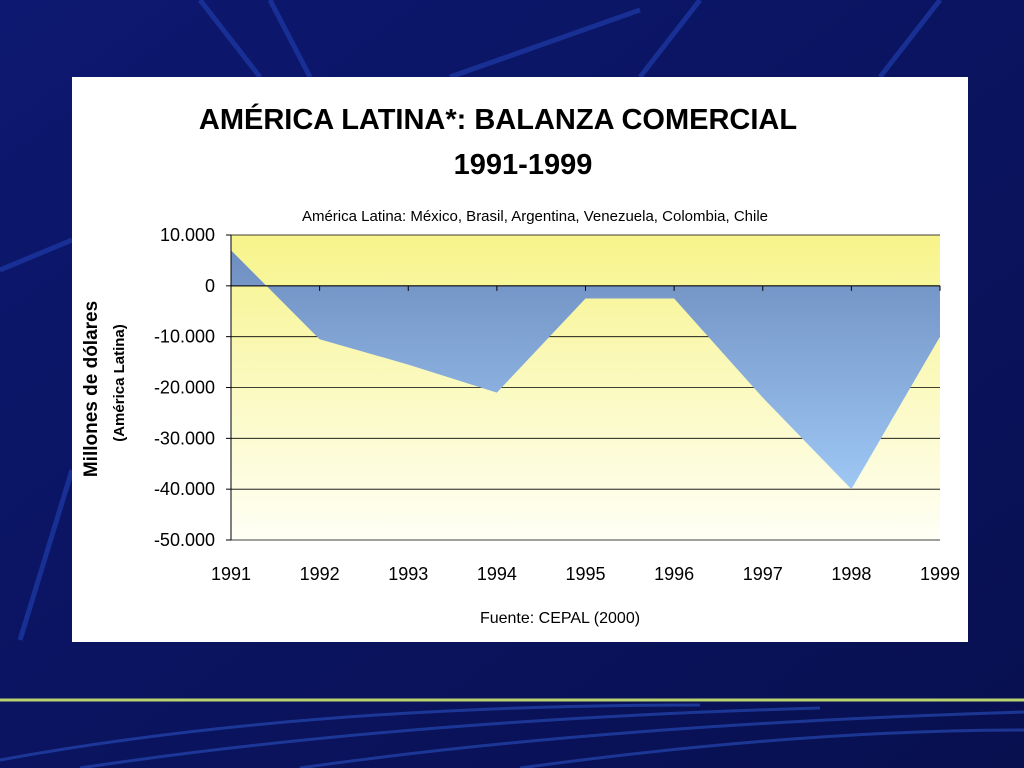 The image size is (1024, 768). I want to click on x-tick-label: 1991, so click(231, 574).